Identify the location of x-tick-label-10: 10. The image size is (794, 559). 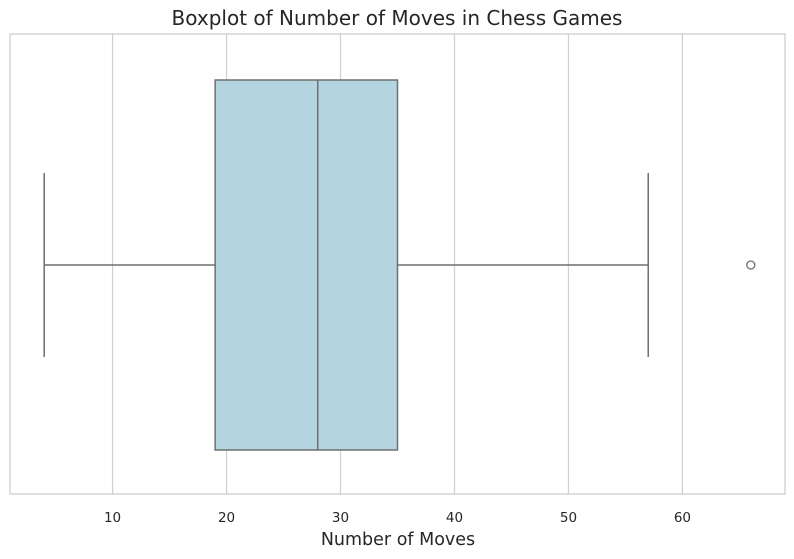
(112, 518).